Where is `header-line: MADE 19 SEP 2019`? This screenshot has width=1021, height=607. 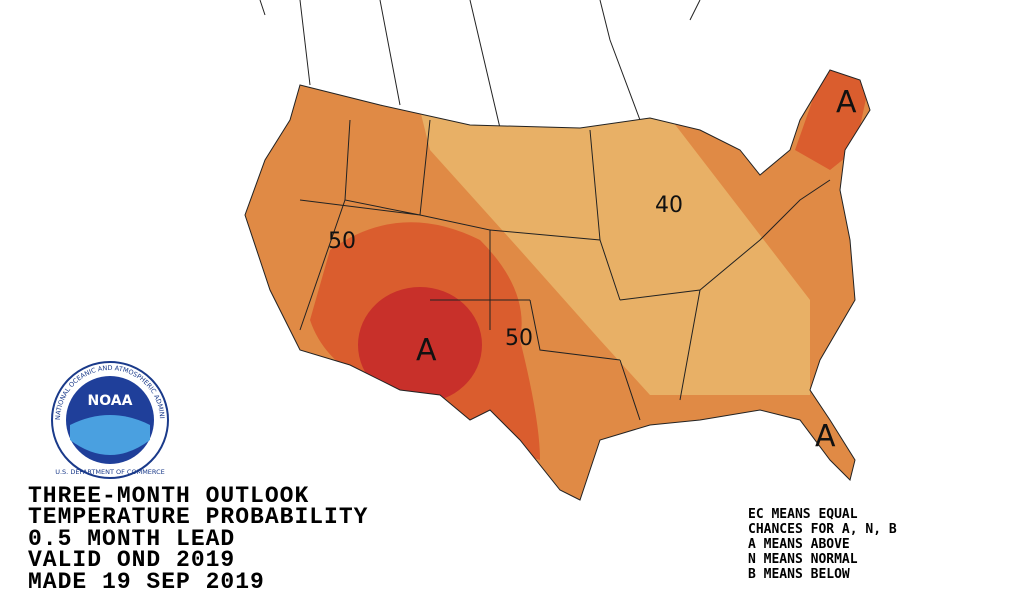 header-line: MADE 19 SEP 2019 is located at coordinates (146, 582).